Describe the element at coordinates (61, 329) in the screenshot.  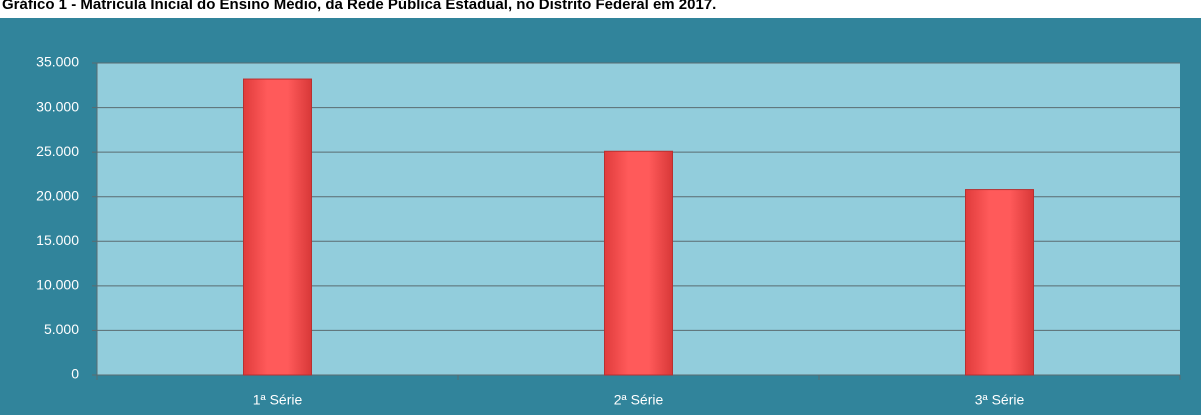
I see `y-tick-label: 5.000` at that location.